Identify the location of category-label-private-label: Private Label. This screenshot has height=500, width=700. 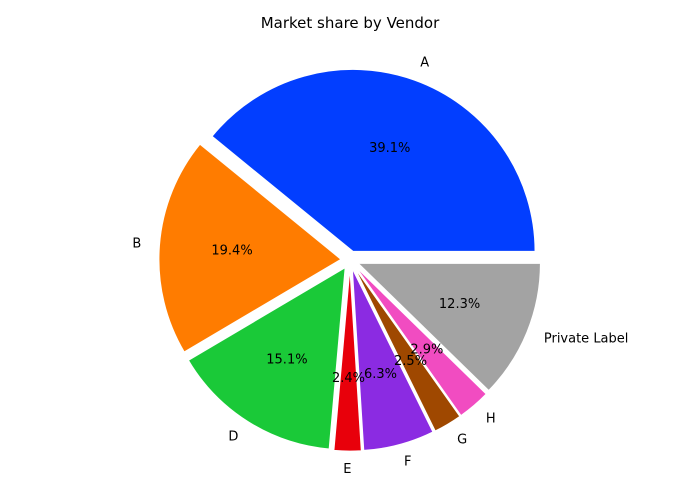
(586, 338).